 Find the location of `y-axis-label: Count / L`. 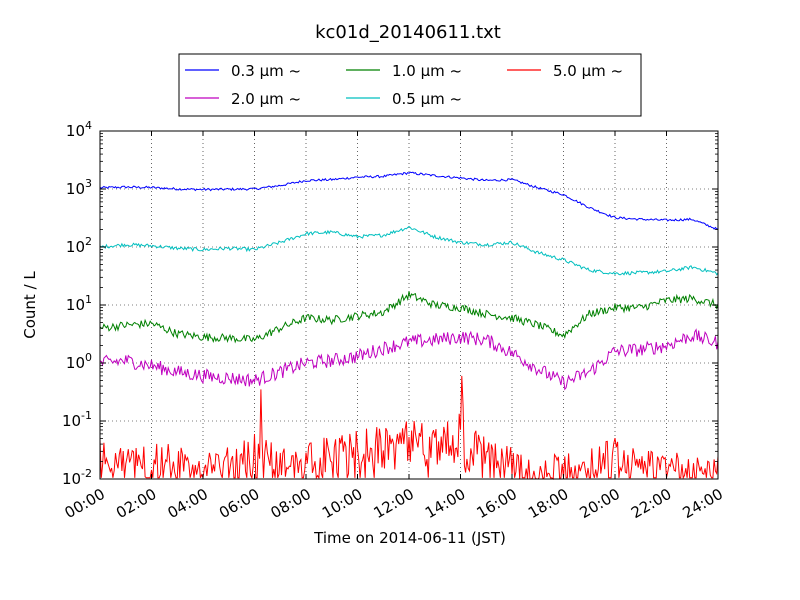

y-axis-label: Count / L is located at coordinates (30, 305).